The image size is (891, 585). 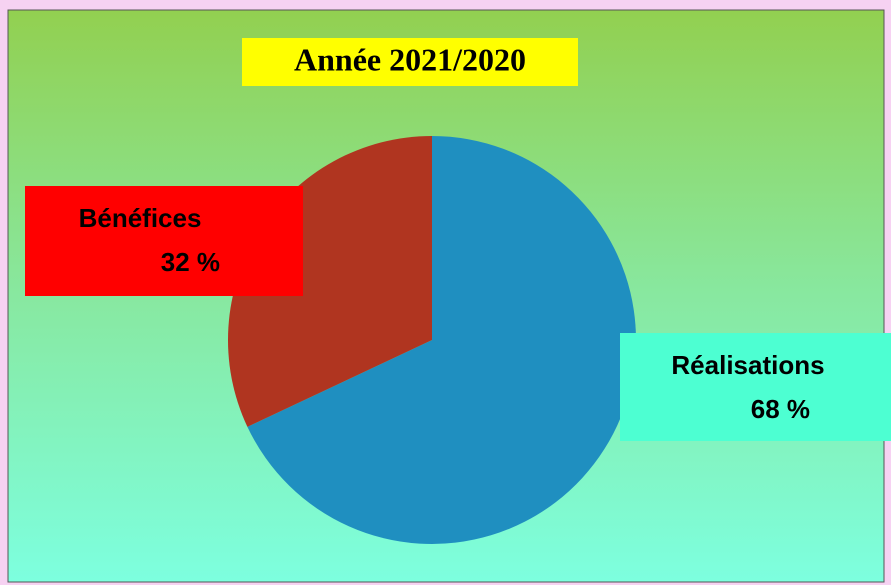 What do you see at coordinates (747, 365) in the screenshot?
I see `slice-label: Réalisations` at bounding box center [747, 365].